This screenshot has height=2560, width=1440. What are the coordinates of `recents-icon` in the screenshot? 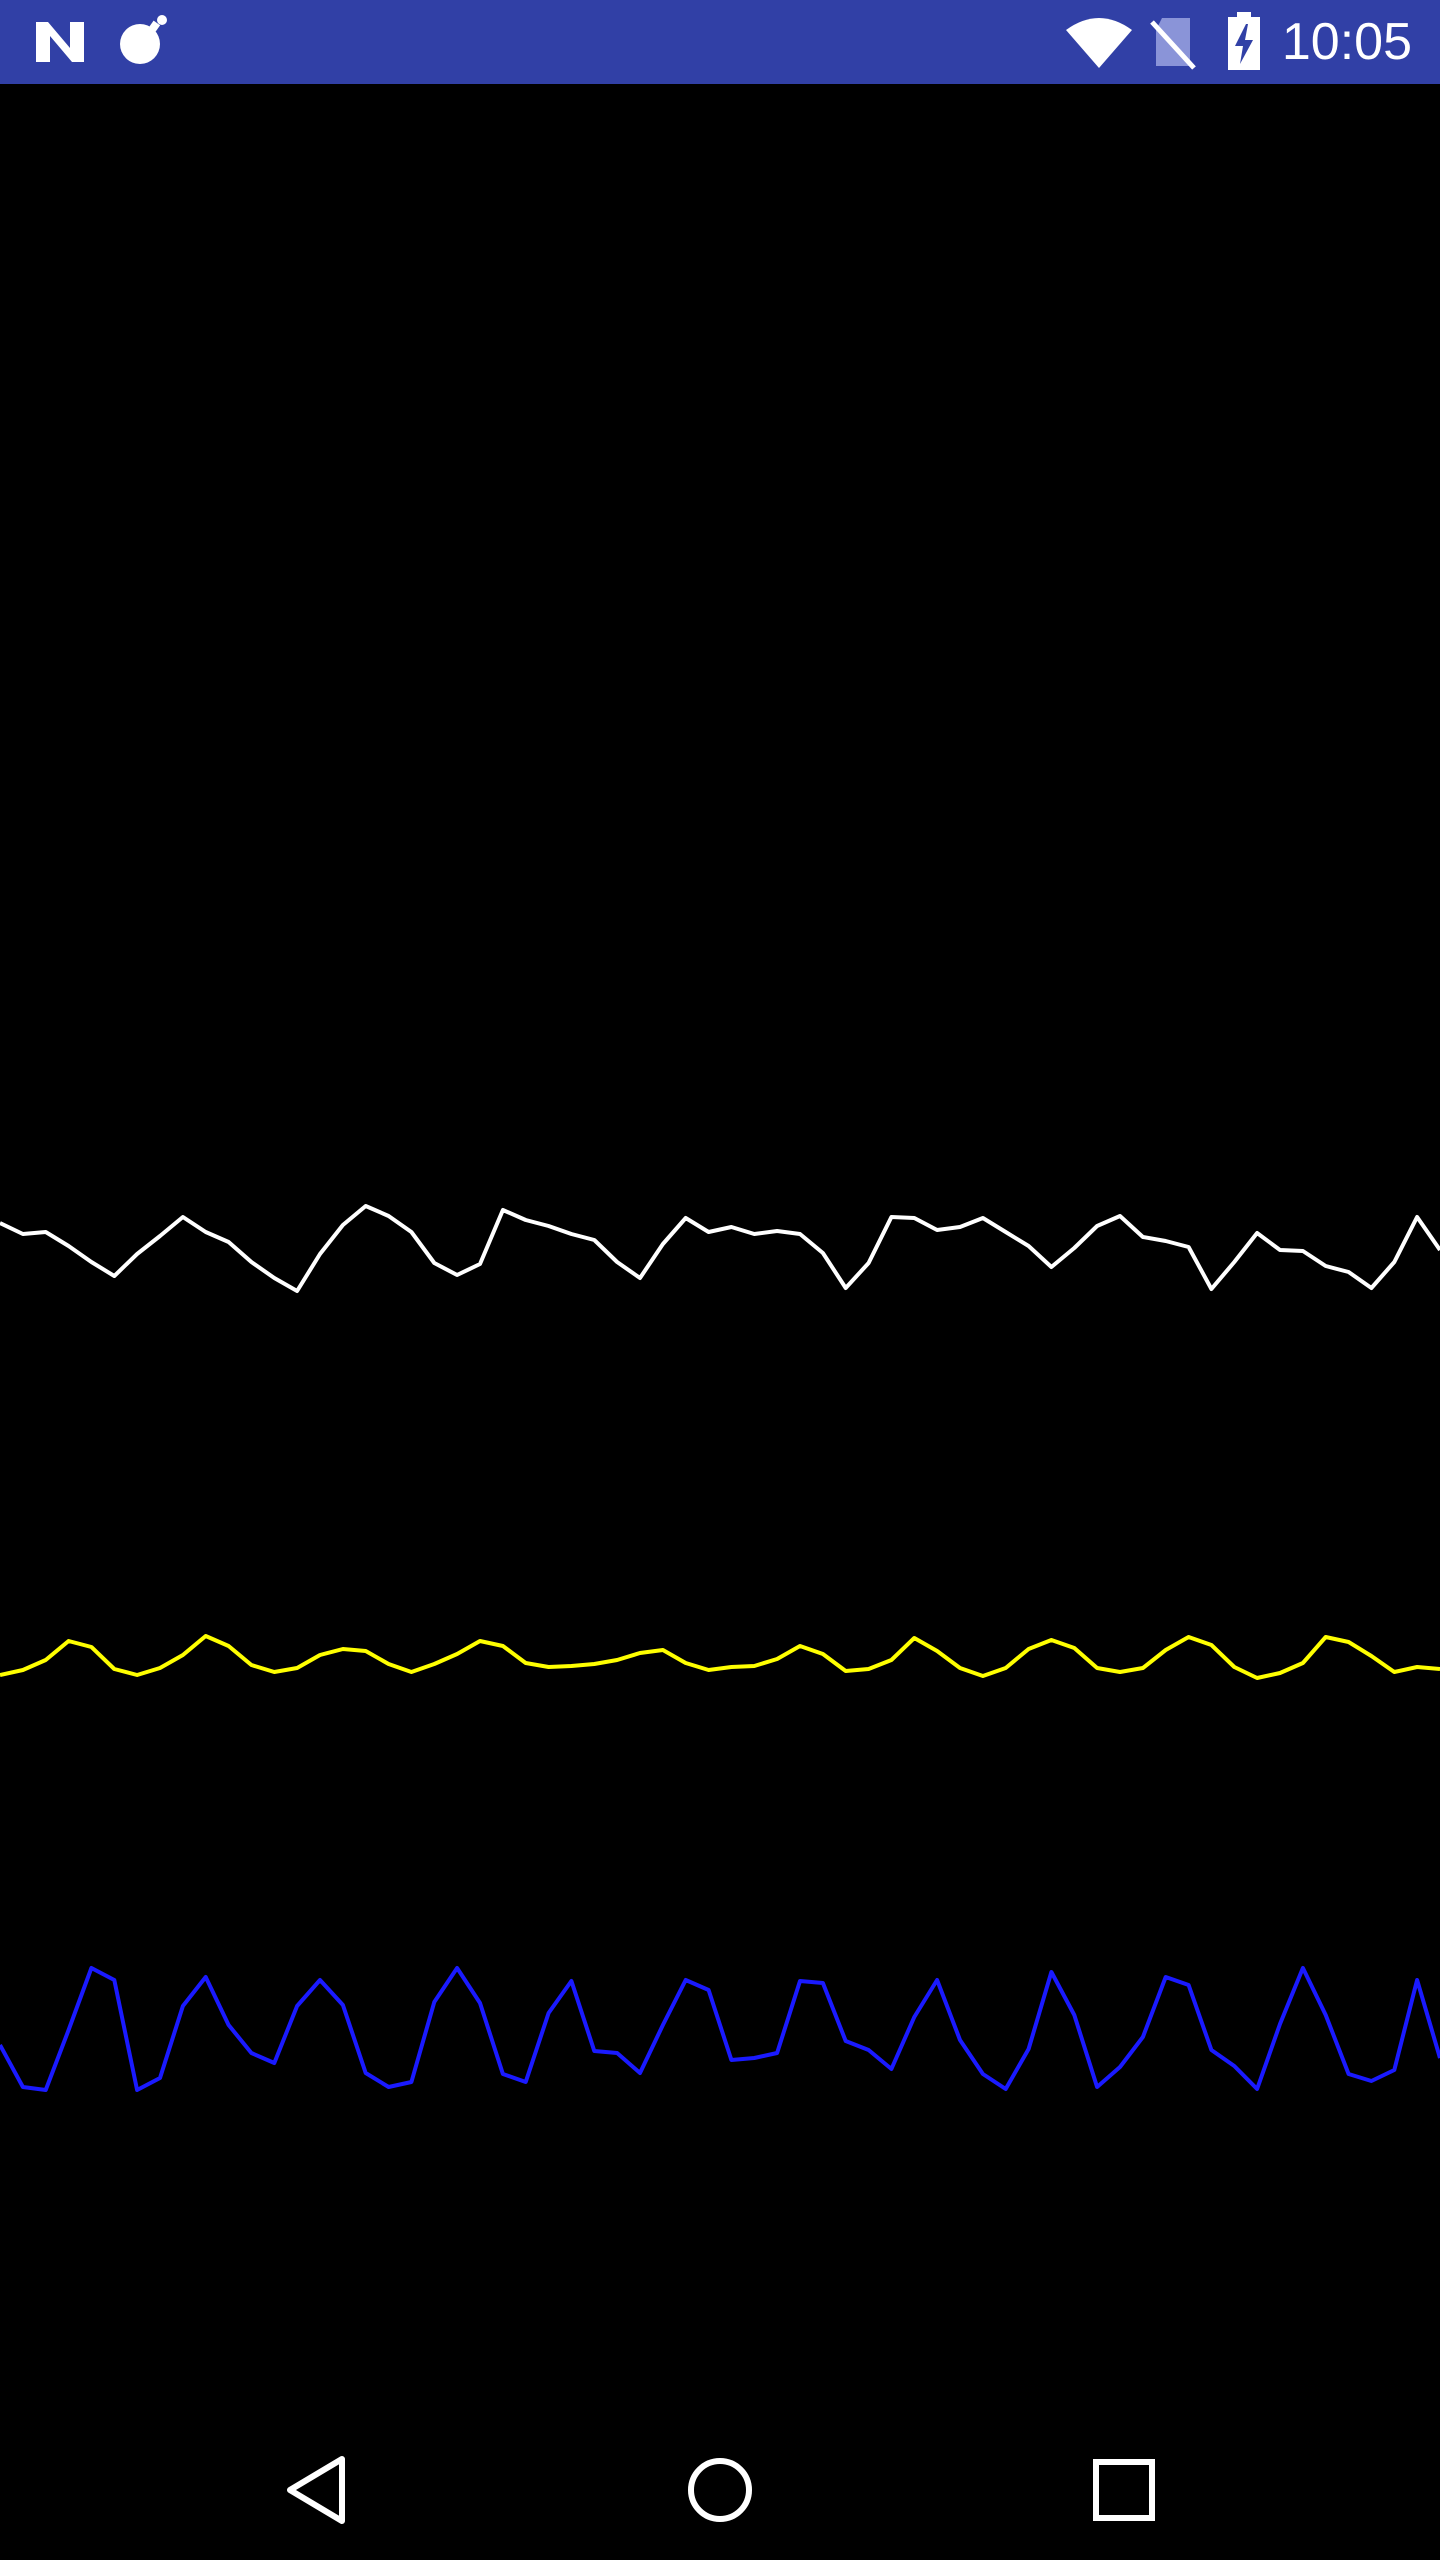 It's located at (1124, 2490).